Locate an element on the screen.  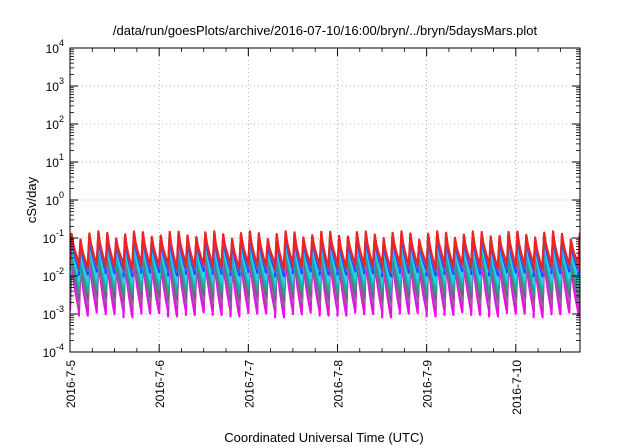
series-line is located at coordinates (325, 250).